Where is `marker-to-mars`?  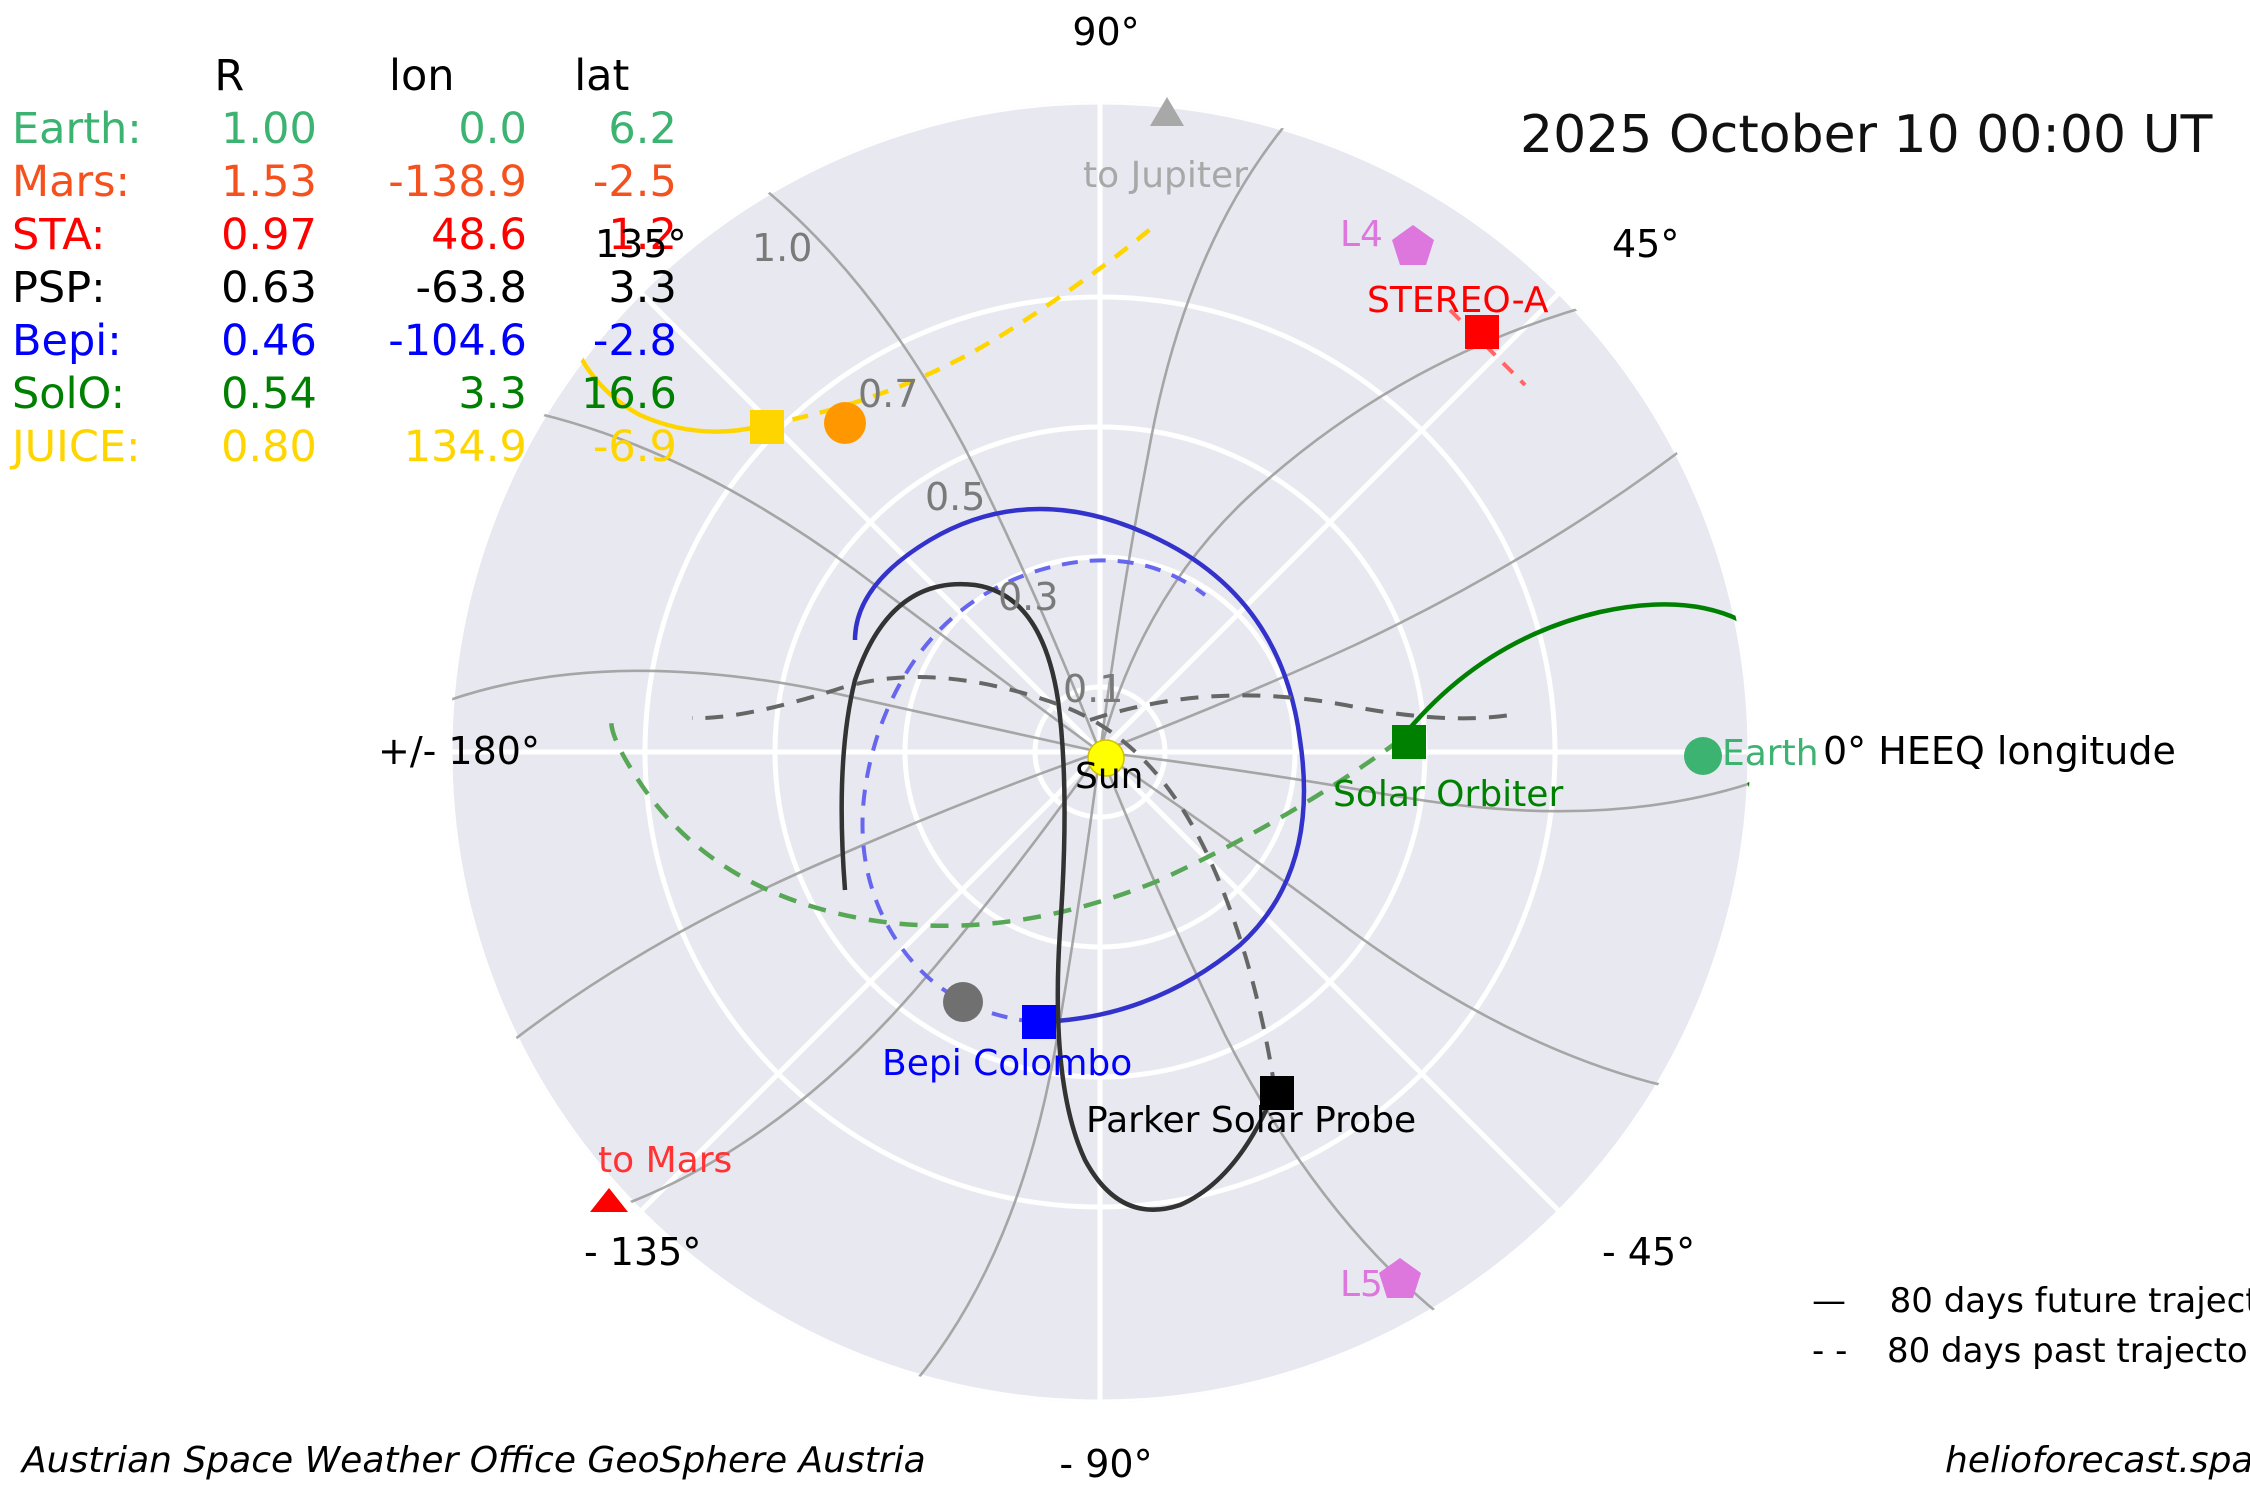 marker-to-mars is located at coordinates (609, 1200).